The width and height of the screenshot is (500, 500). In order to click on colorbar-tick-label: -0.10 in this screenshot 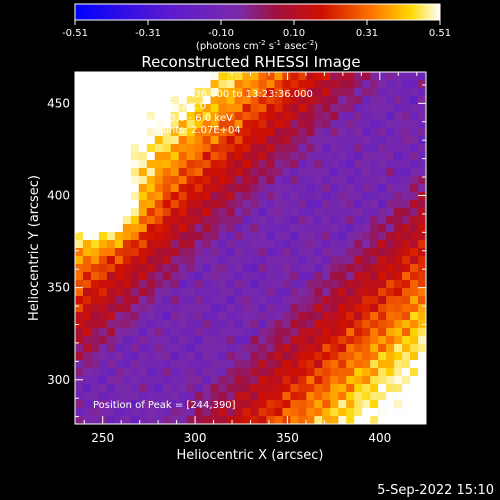, I will do `click(221, 33)`.